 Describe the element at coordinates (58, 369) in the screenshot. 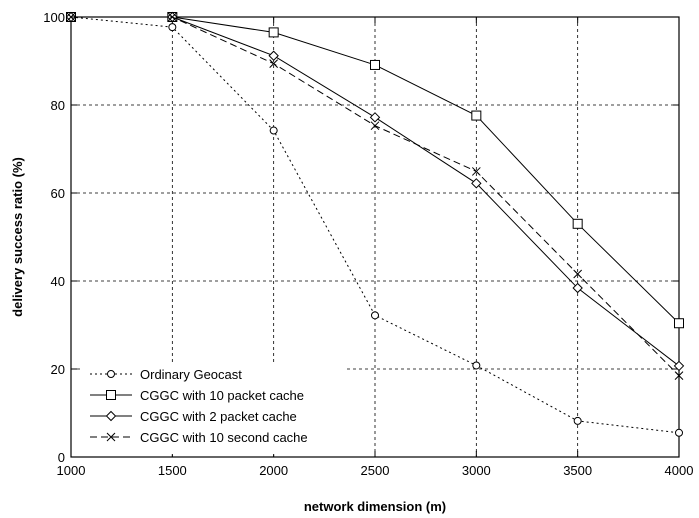

I see `y-tick-label: 20` at that location.